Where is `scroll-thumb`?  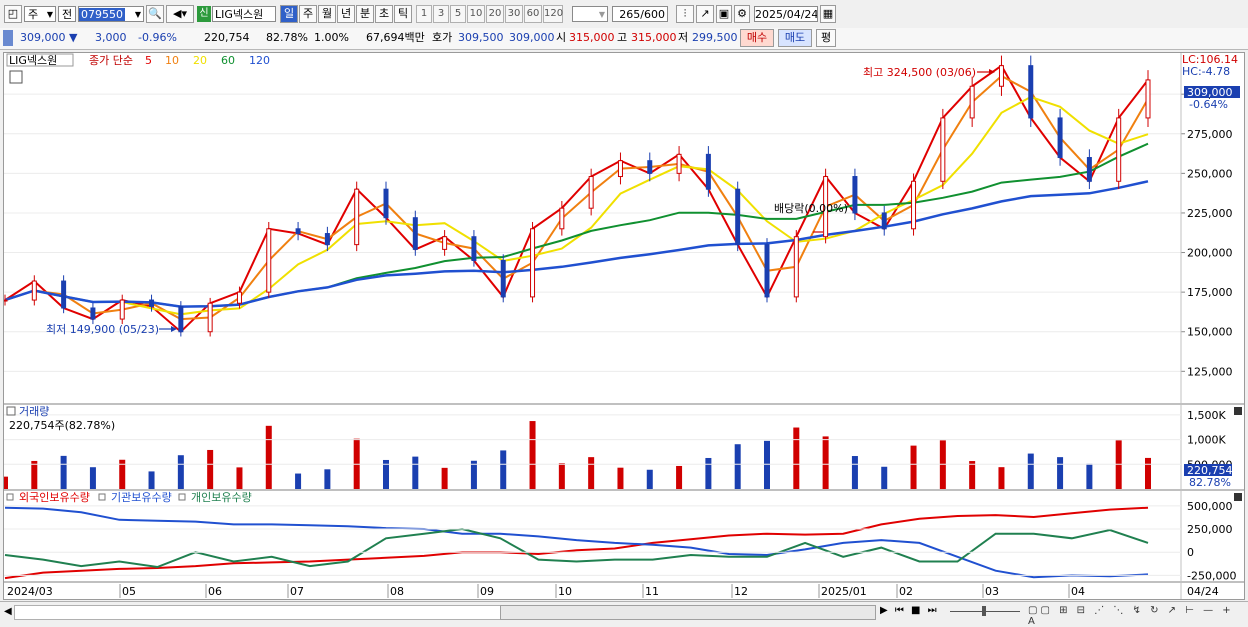
scroll-thumb is located at coordinates (688, 612).